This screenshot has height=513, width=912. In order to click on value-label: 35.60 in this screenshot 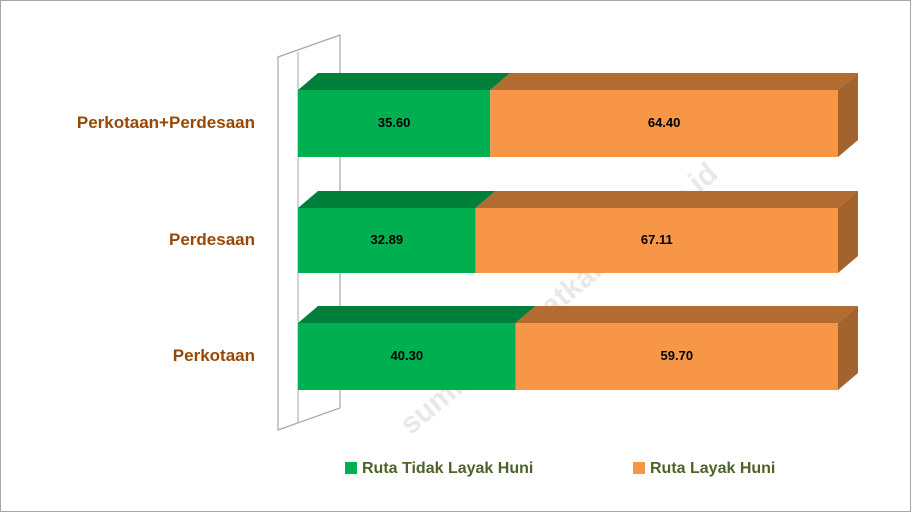, I will do `click(394, 122)`.